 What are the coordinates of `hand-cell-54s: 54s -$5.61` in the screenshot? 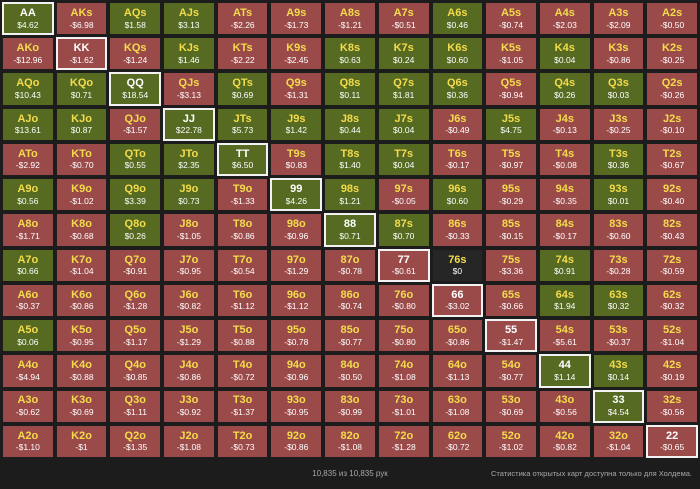 It's located at (564, 336).